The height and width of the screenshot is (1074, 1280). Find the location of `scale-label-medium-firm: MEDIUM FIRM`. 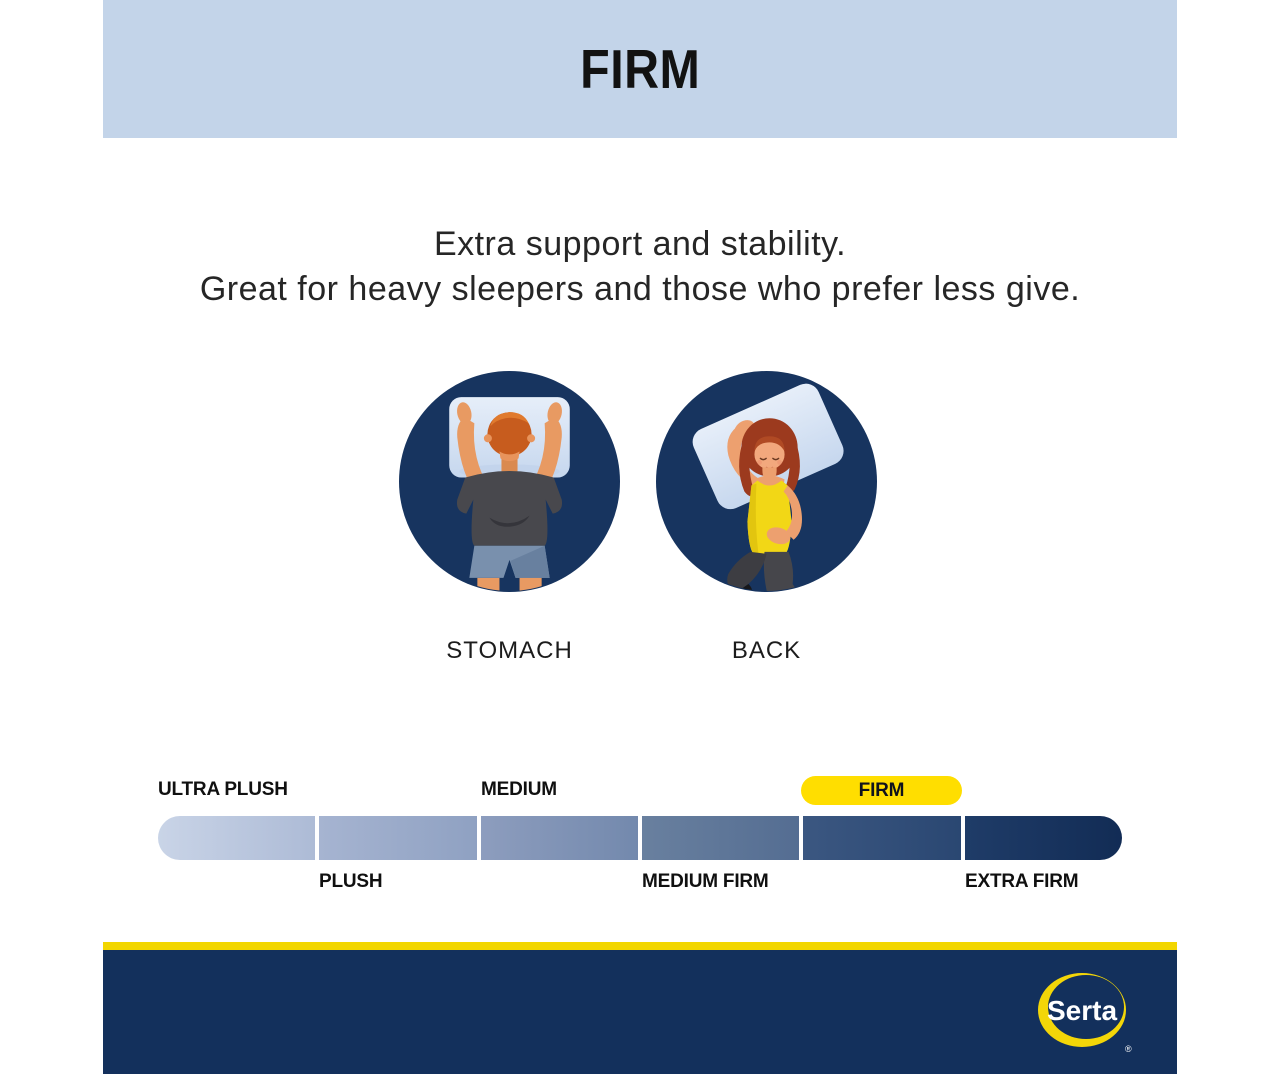

scale-label-medium-firm: MEDIUM FIRM is located at coordinates (705, 881).